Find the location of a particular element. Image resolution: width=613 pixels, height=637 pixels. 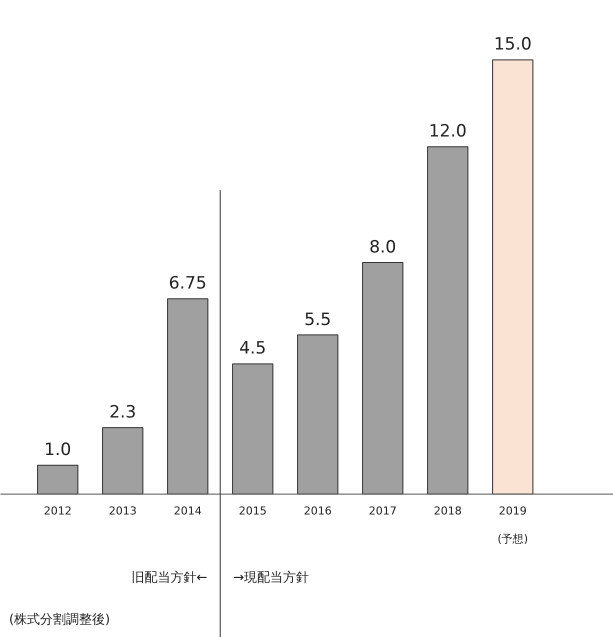

x-tick-label: 2015 is located at coordinates (252, 511).